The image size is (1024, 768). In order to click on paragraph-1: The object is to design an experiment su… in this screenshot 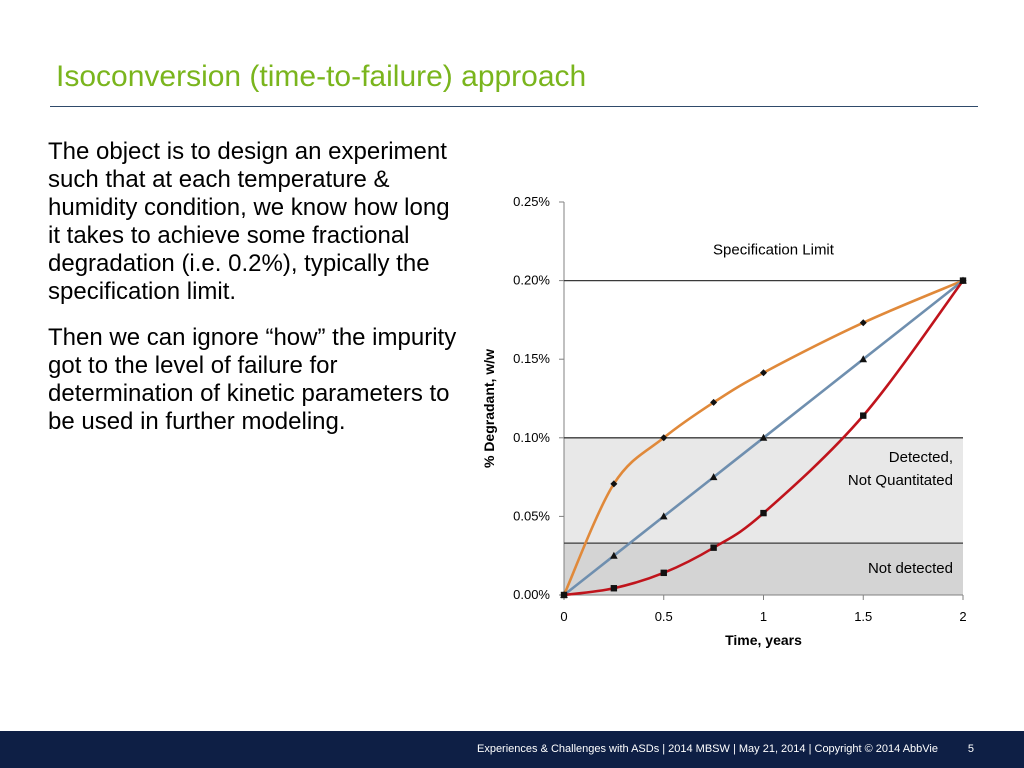, I will do `click(249, 221)`.